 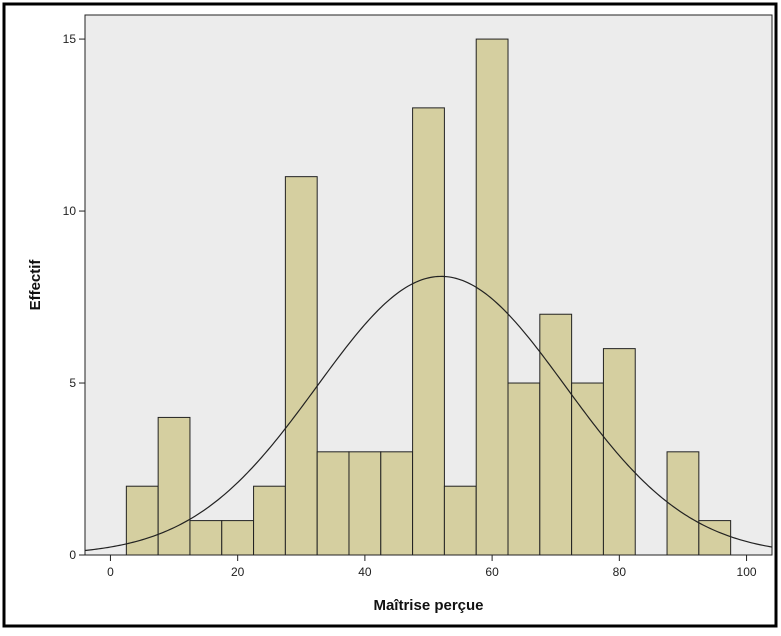 I want to click on y-tick-label: 15, so click(x=70, y=39).